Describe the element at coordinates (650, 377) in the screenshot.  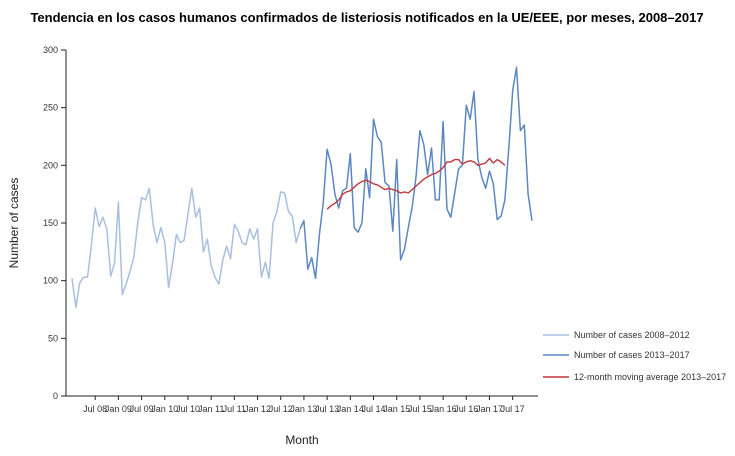
I see `legend-label-moving-average: 12-month moving average 2013–2017` at that location.